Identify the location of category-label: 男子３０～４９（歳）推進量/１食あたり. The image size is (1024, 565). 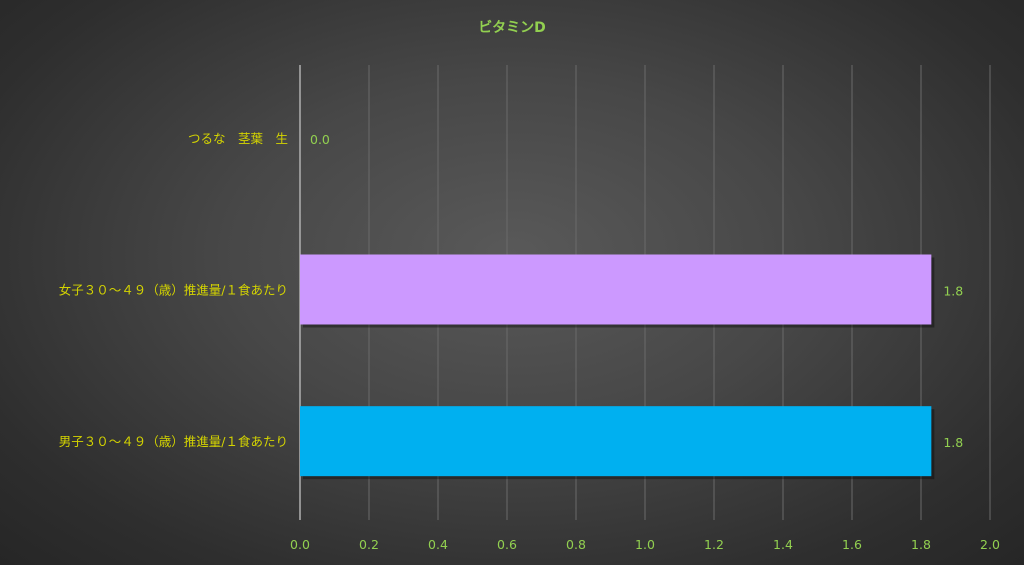
(173, 441).